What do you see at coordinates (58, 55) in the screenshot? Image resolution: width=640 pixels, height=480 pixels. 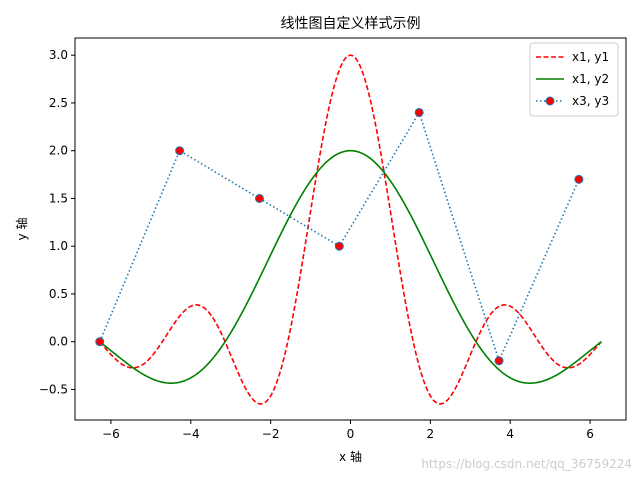 I see `y-tick-label: 3.0` at bounding box center [58, 55].